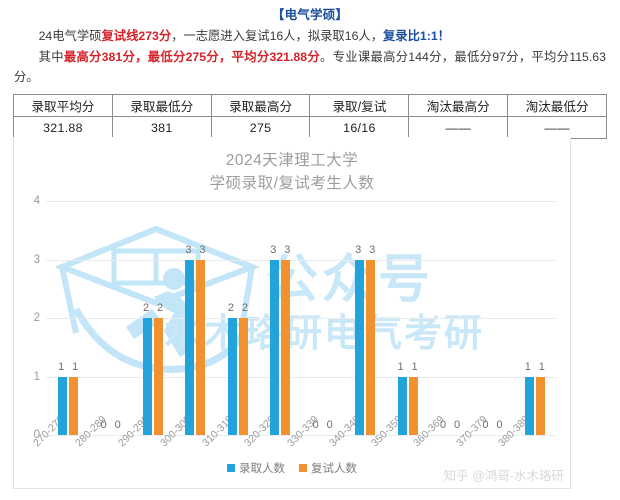 The width and height of the screenshot is (620, 500). What do you see at coordinates (51, 57) in the screenshot?
I see `para2-pre-text: 其中` at bounding box center [51, 57].